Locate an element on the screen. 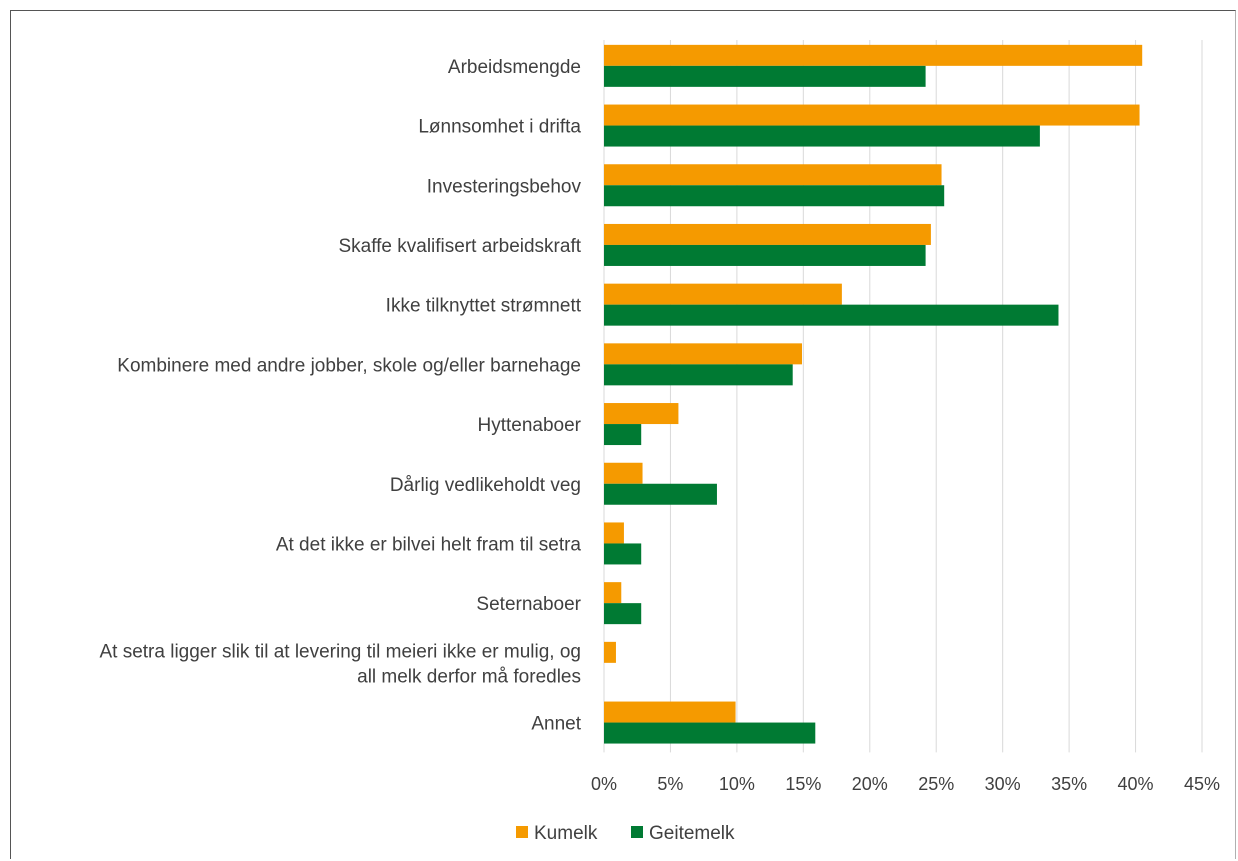 The height and width of the screenshot is (861, 1238). x-tick-label: 35% is located at coordinates (1069, 784).